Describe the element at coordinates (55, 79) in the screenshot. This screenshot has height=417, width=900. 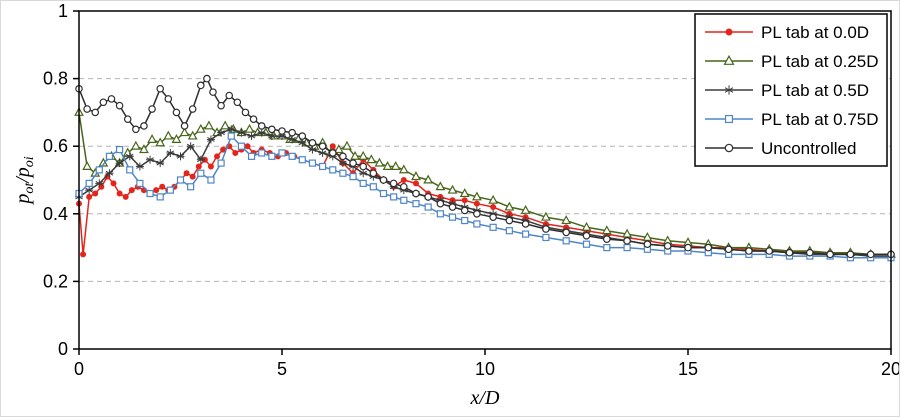
I see `y-tick-label: 0.8` at that location.